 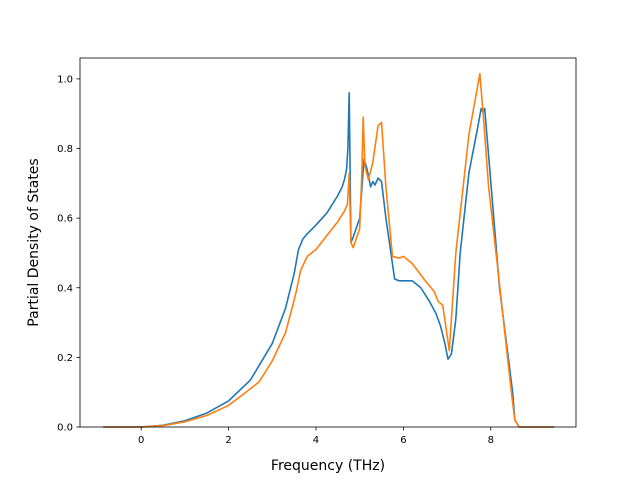 What do you see at coordinates (65, 79) in the screenshot?
I see `y-tick-label: 1.0` at bounding box center [65, 79].